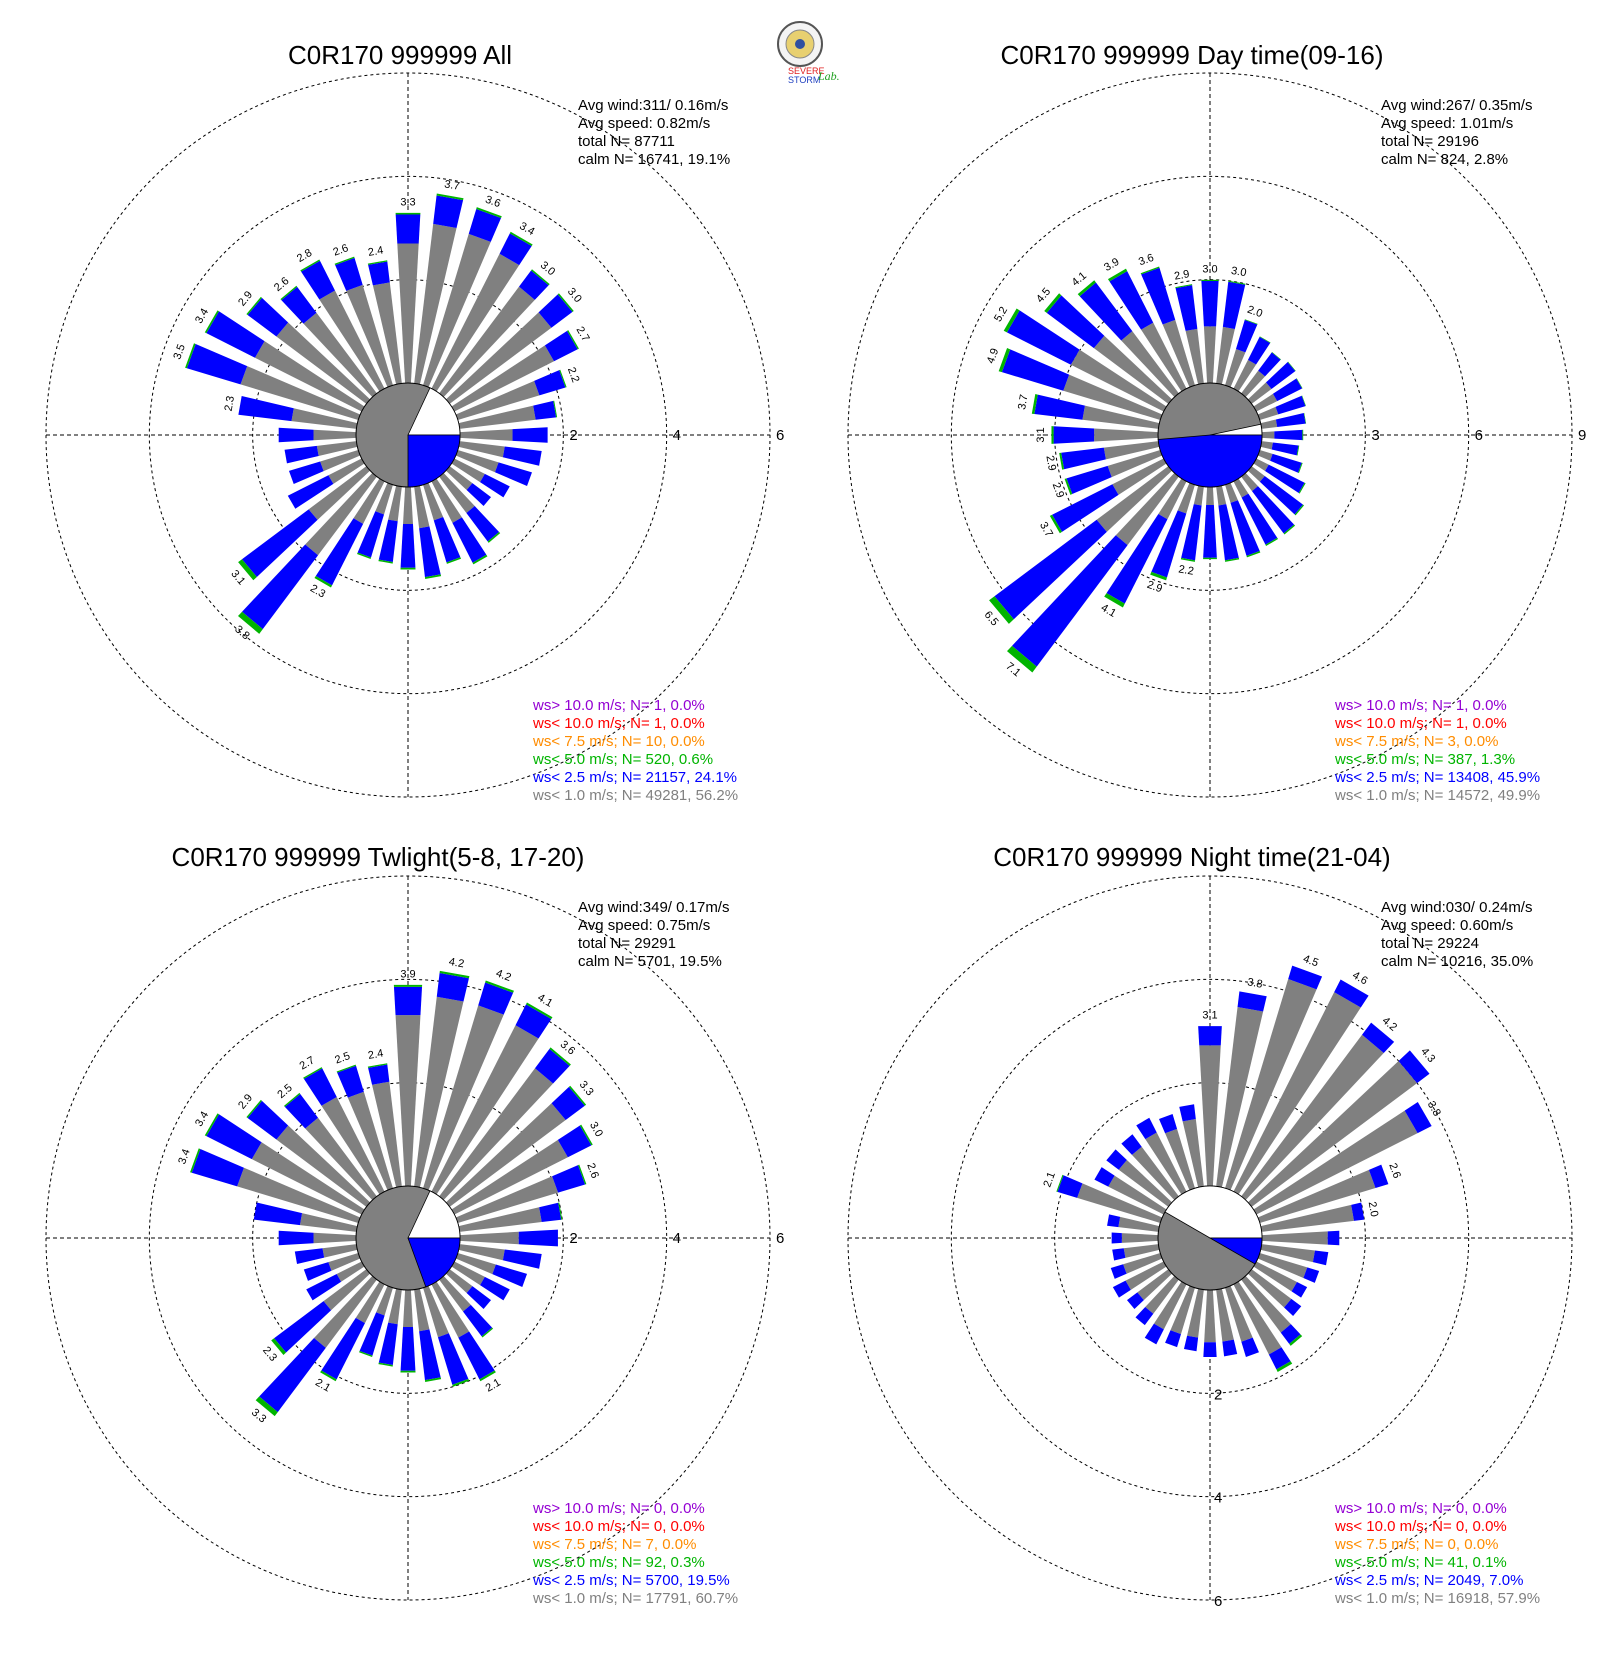 The image size is (1620, 1660). What do you see at coordinates (1359, 978) in the screenshot?
I see `bar-value-label: 4.6` at bounding box center [1359, 978].